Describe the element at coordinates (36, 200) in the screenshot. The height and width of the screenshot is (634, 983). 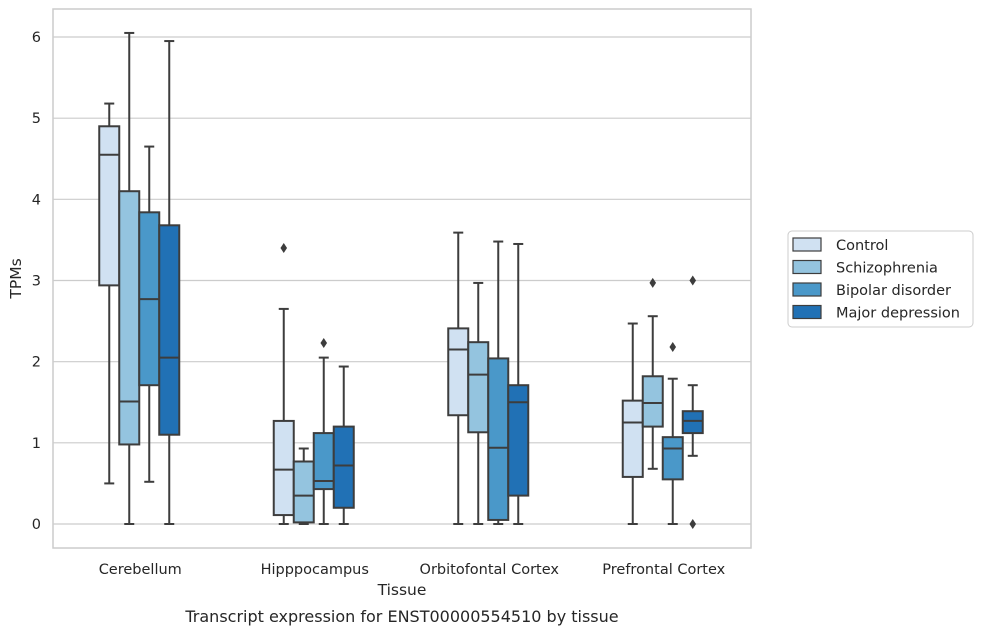
I see `y-tick-label: 4` at that location.